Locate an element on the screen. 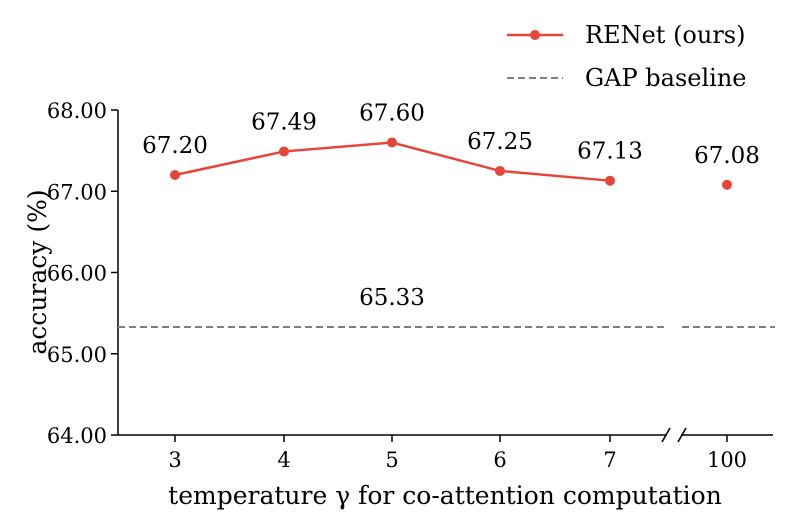 Image resolution: width=789 pixels, height=520 pixels. y-tick-label: 65.00 is located at coordinates (77, 355).